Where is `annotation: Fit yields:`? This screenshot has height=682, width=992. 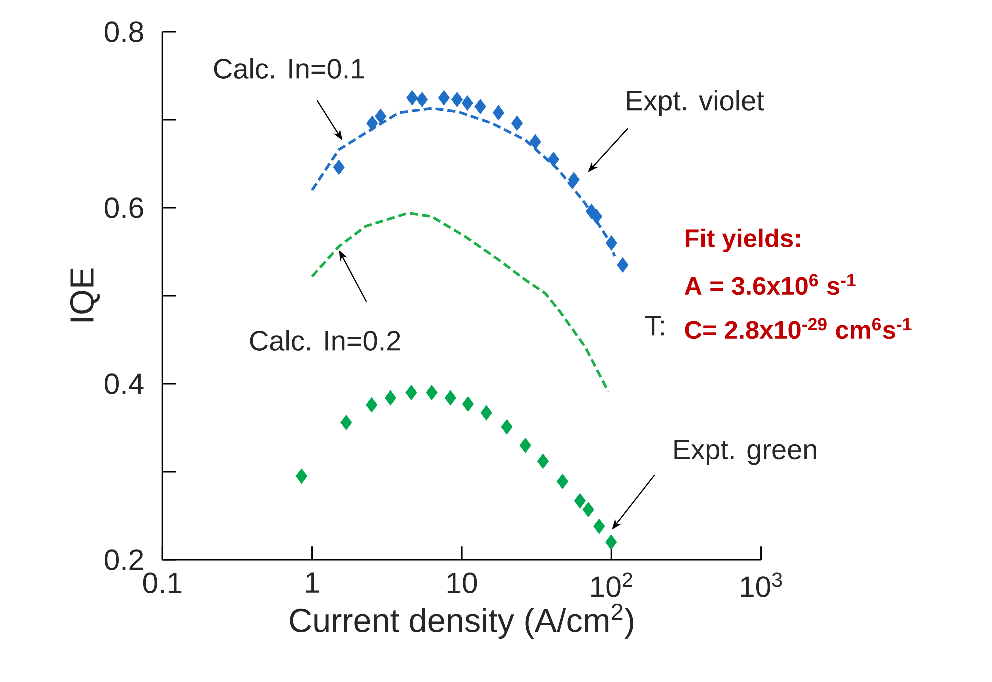
annotation: Fit yields: is located at coordinates (743, 240).